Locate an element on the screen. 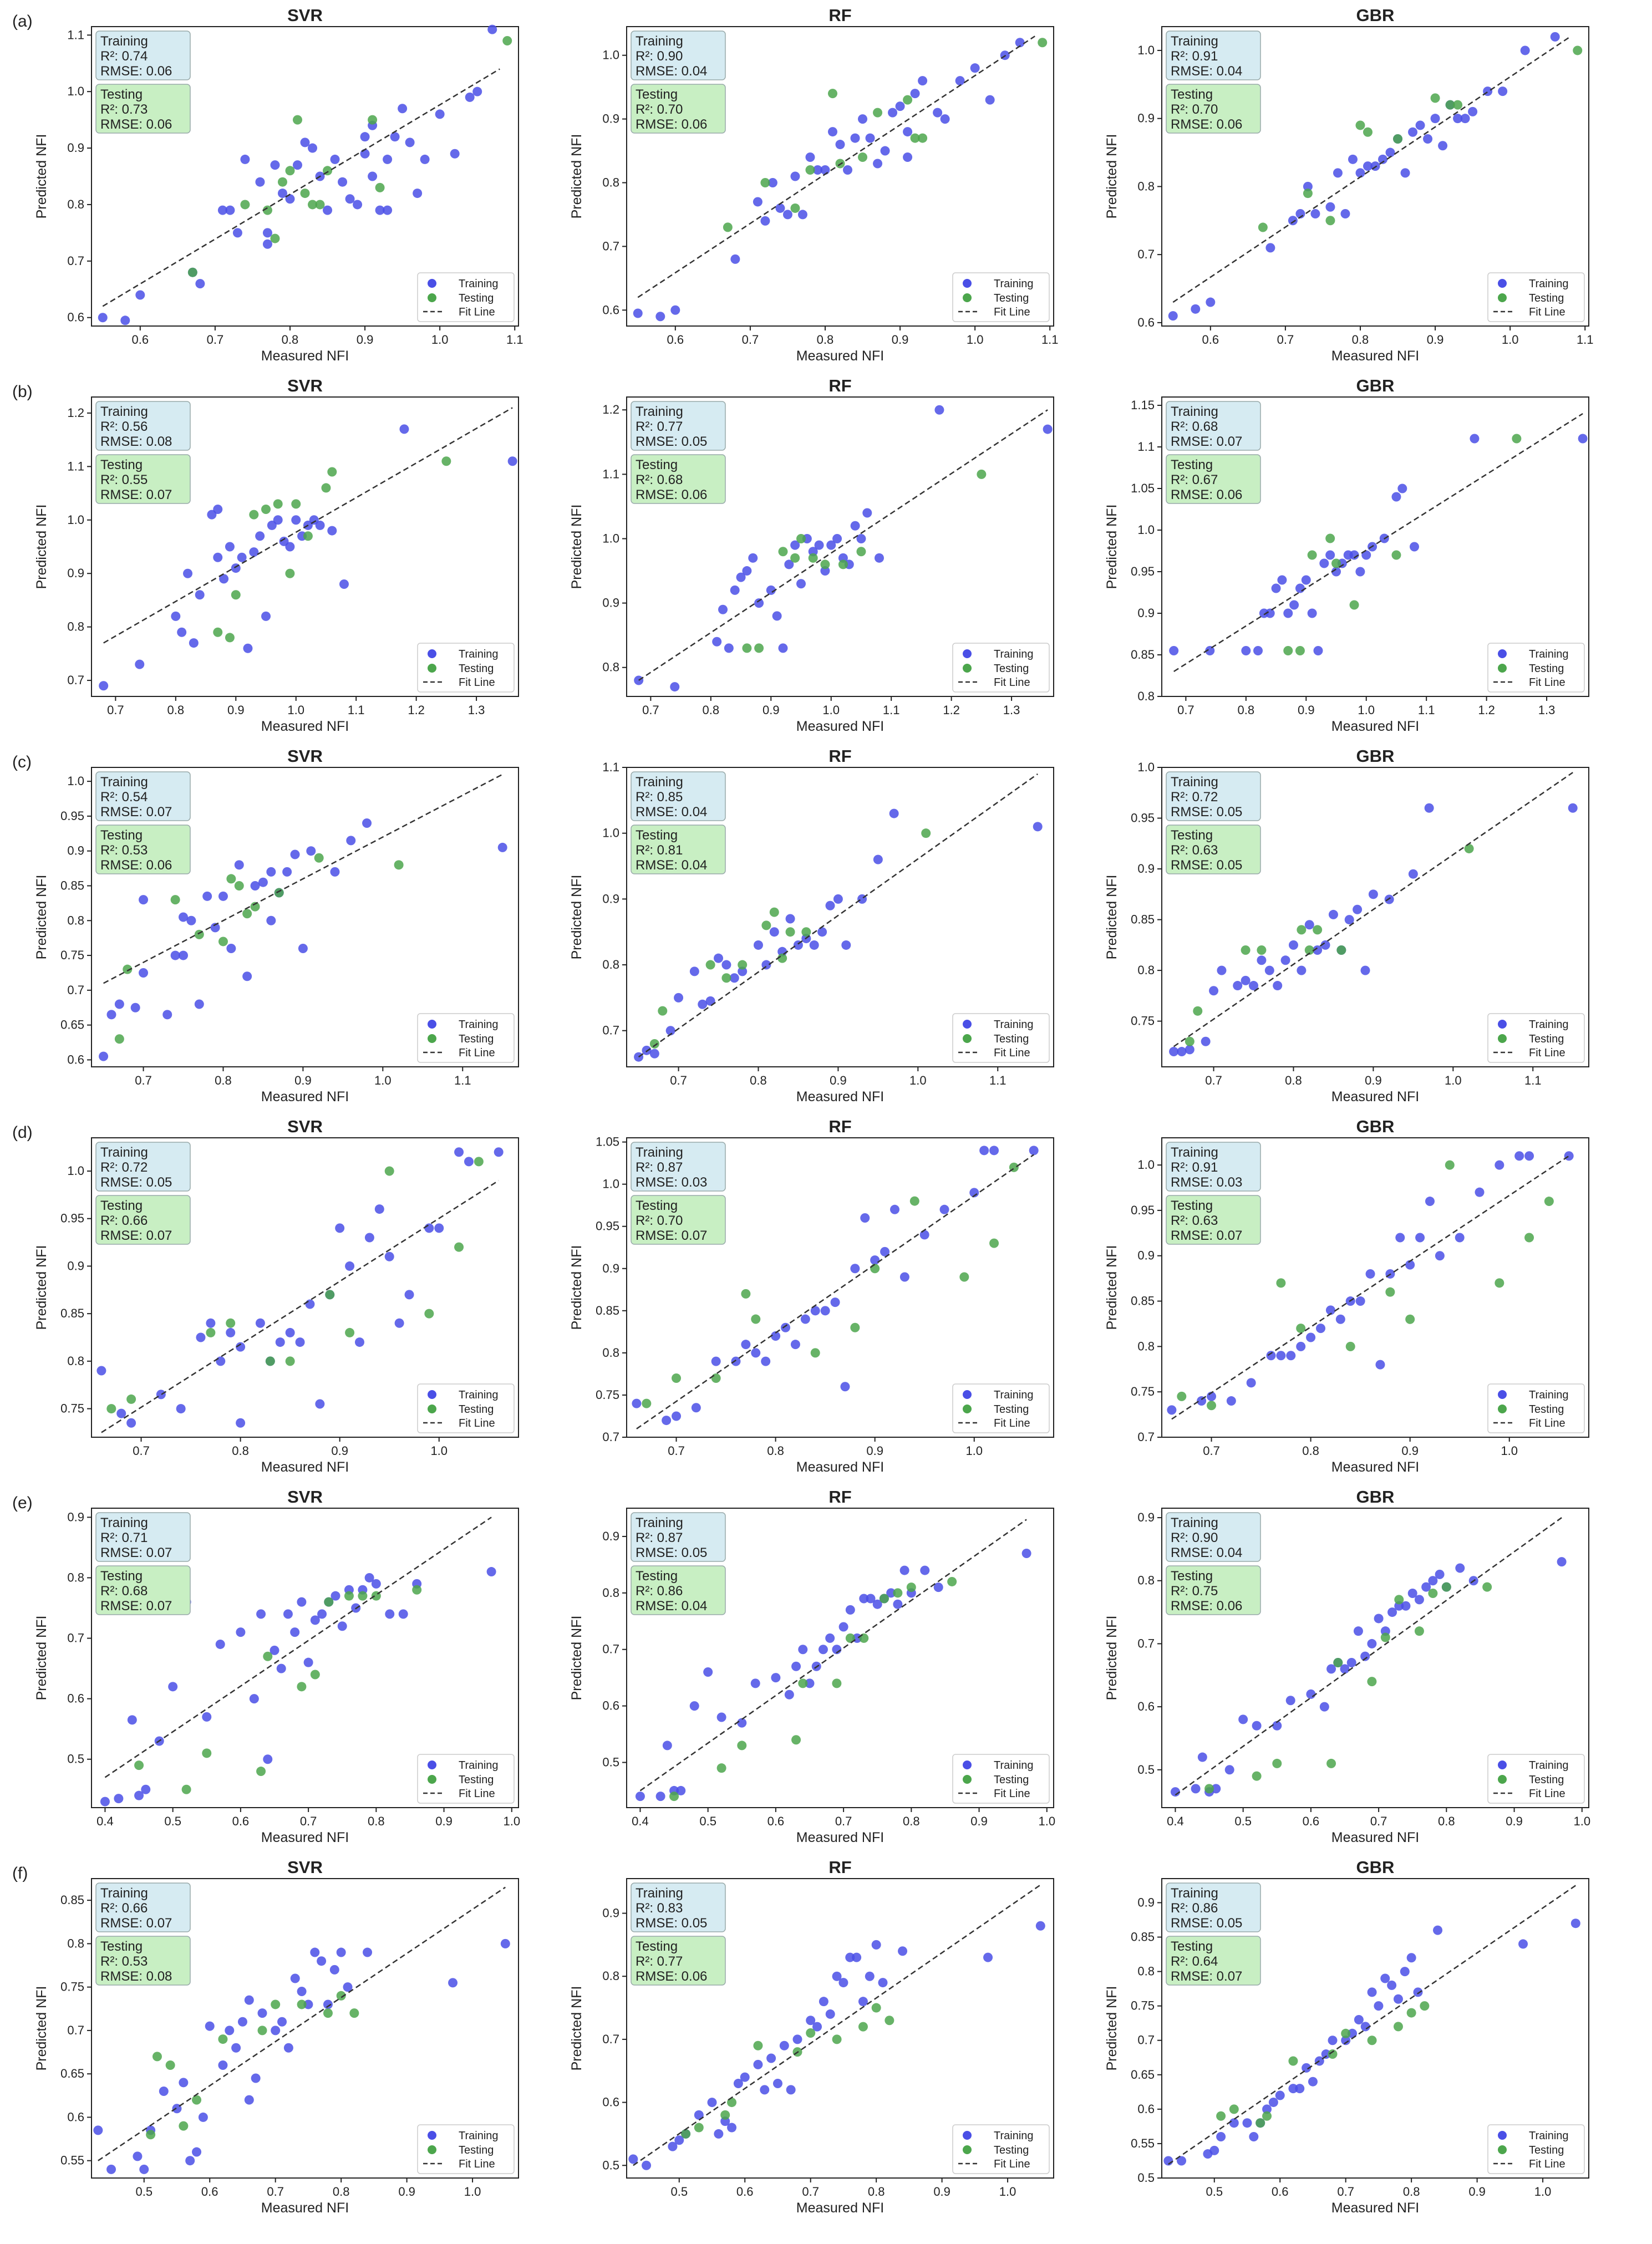 The image size is (1652, 2244). testing-stat-line: R²: 0.86 is located at coordinates (659, 1591).